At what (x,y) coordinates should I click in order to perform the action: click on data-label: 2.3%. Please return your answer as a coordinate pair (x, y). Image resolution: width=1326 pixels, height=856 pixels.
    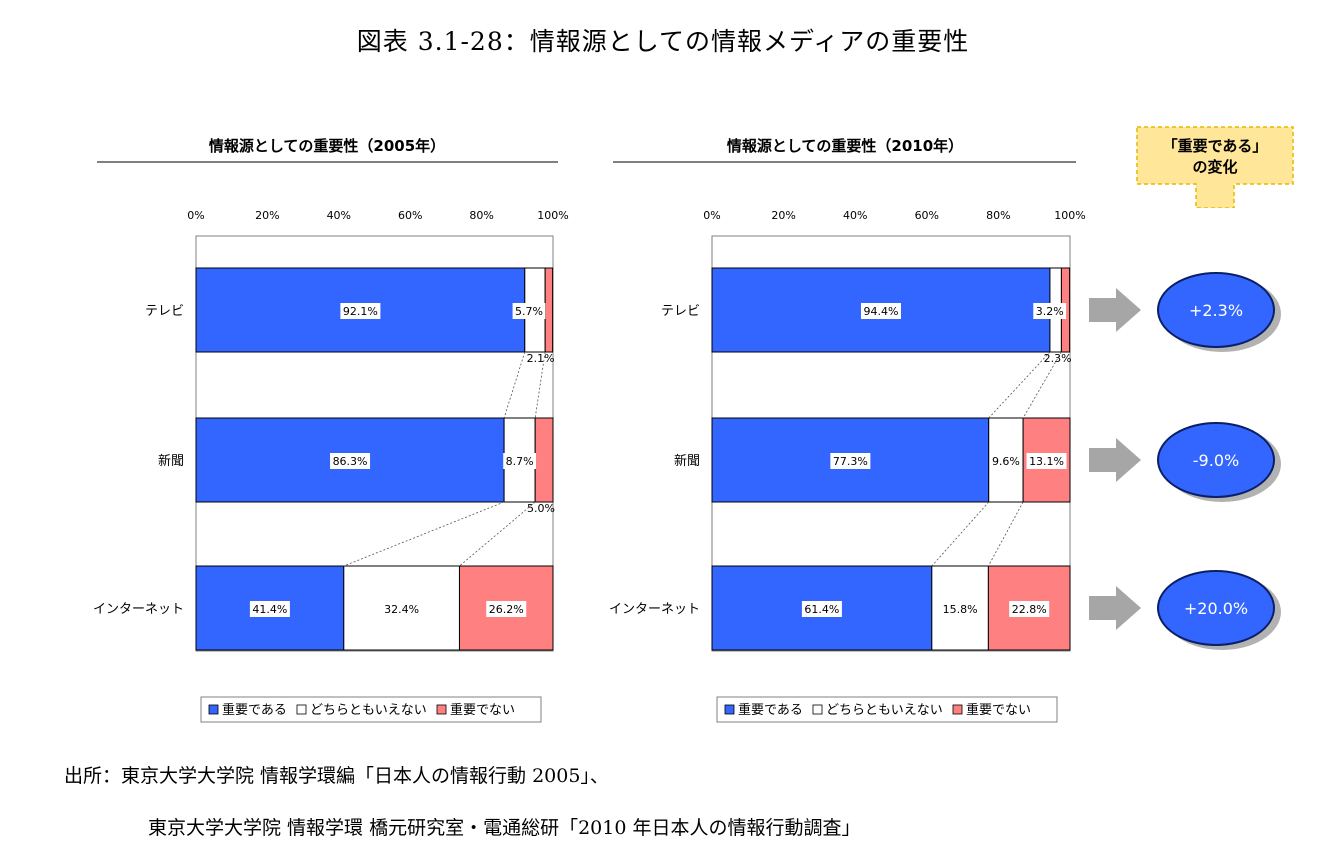
    Looking at the image, I should click on (1058, 358).